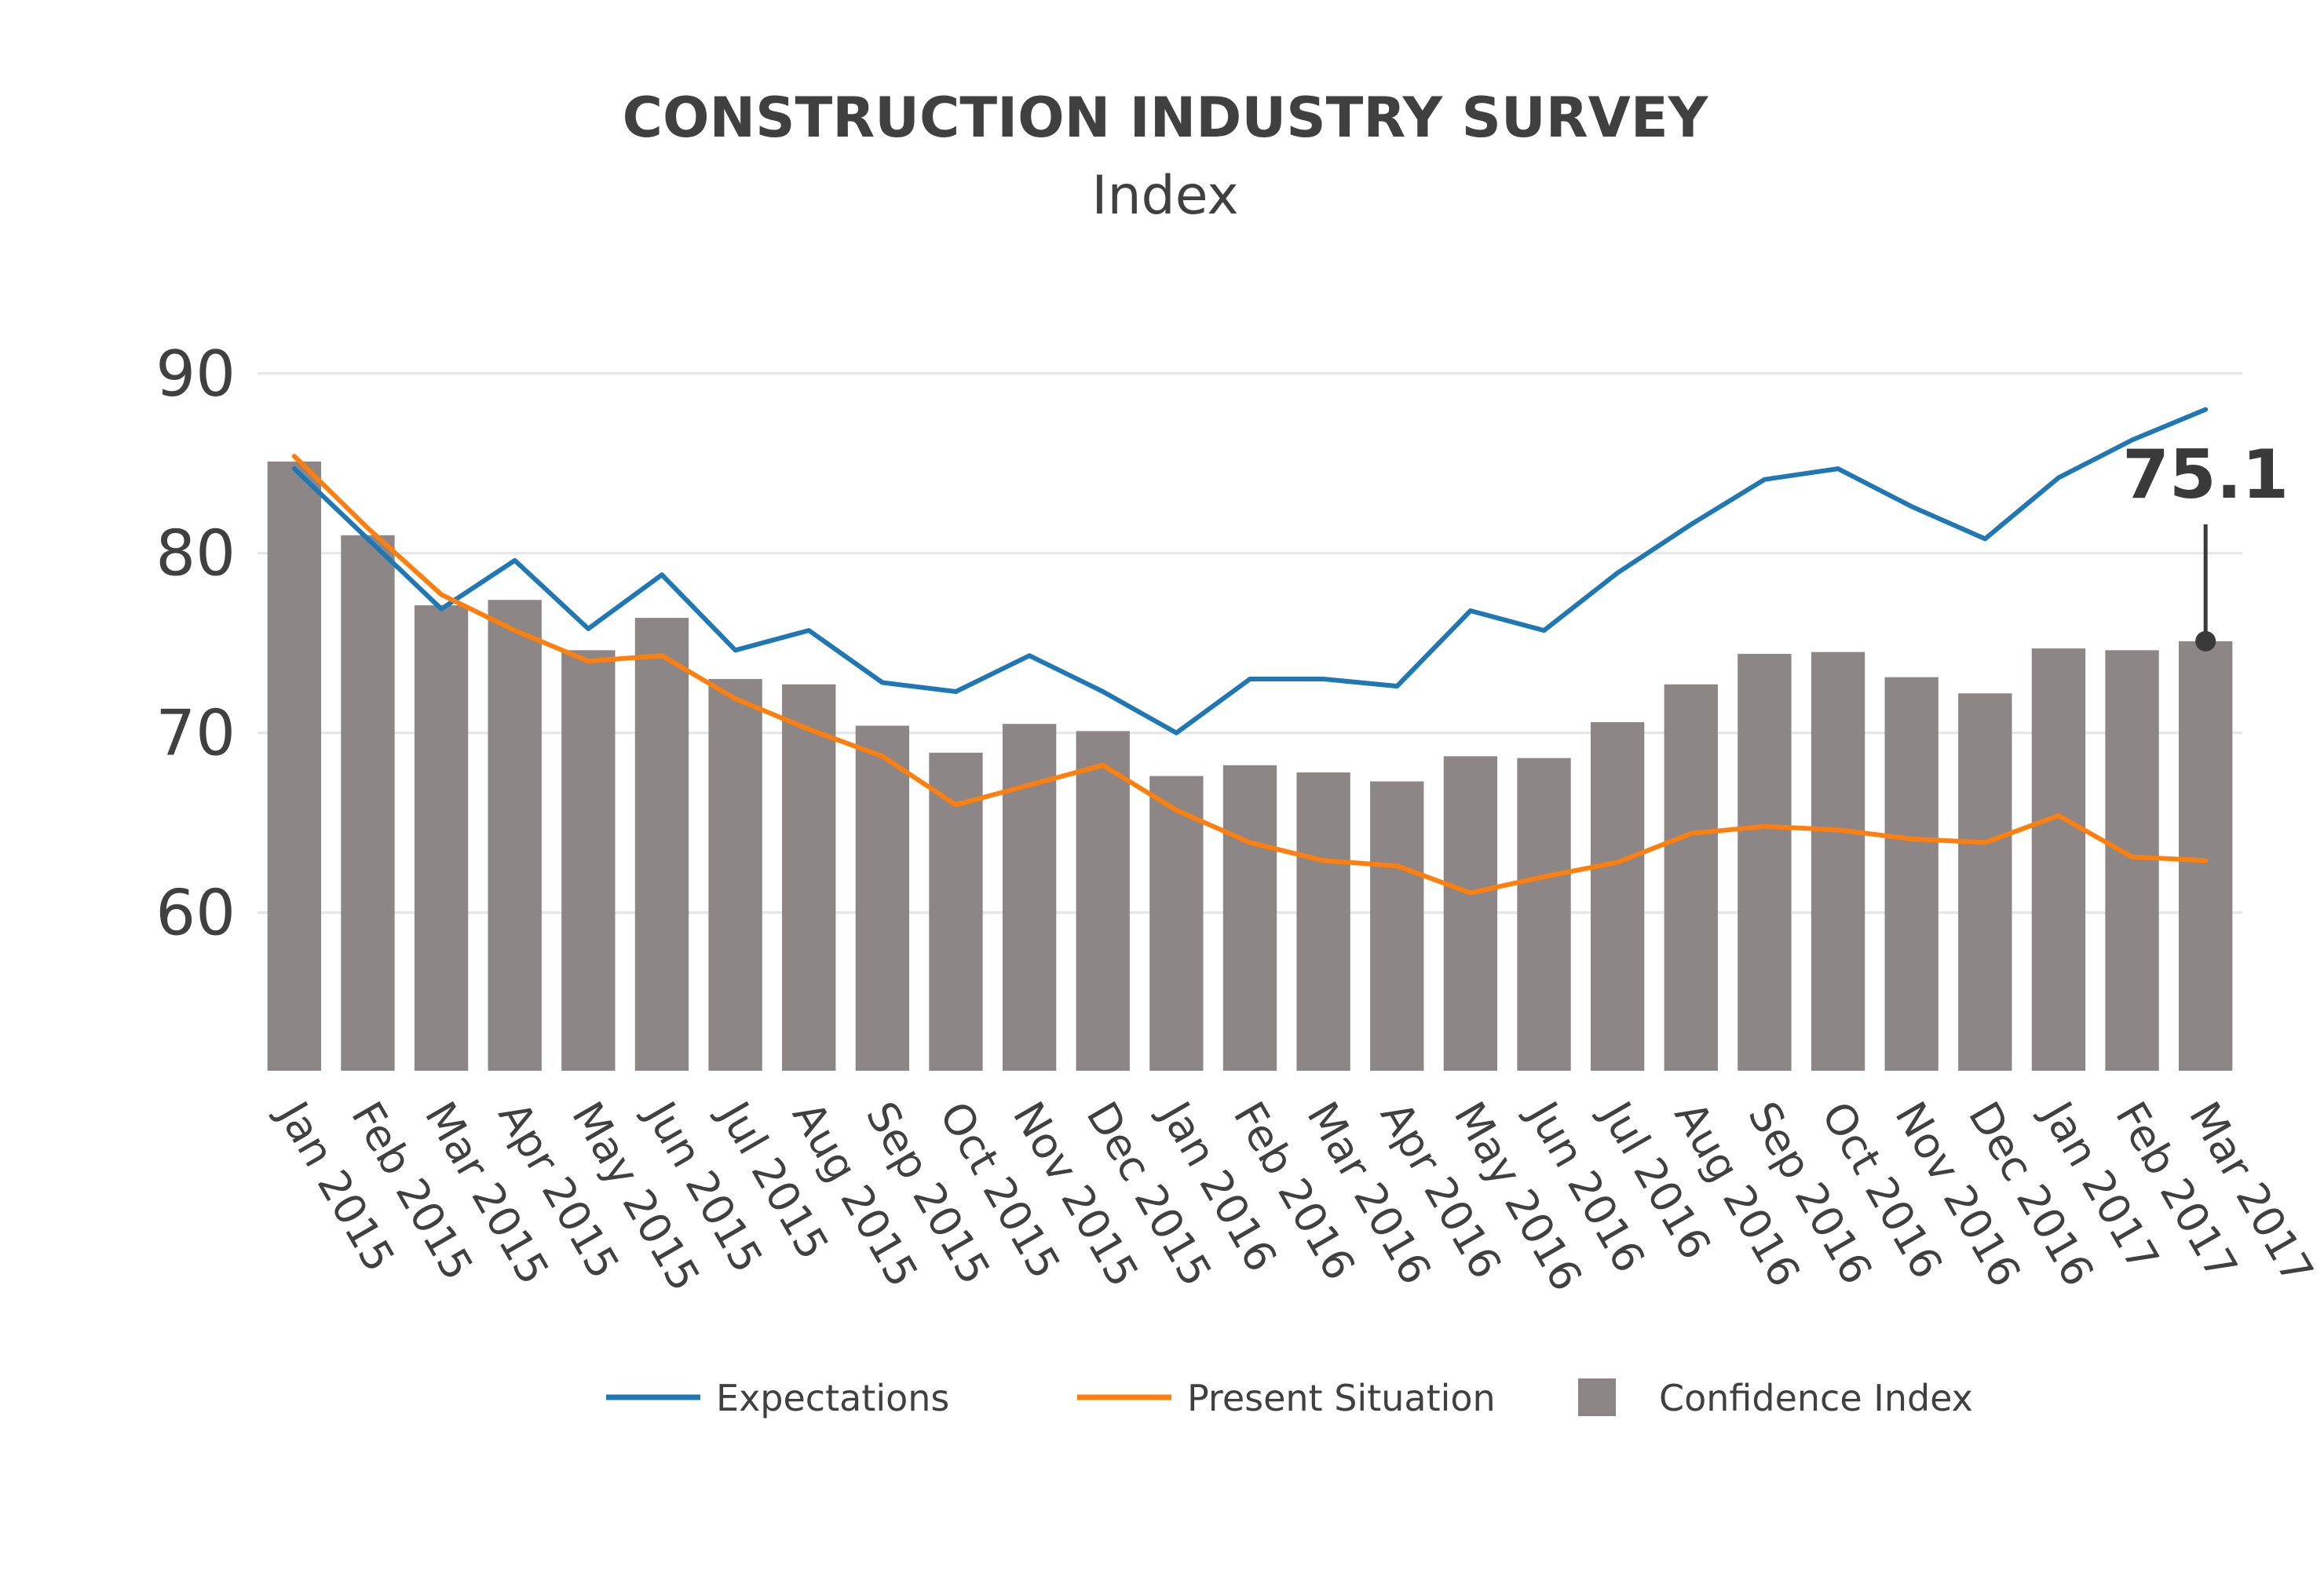  I want to click on legend-swatch-confidence-index, so click(1597, 1397).